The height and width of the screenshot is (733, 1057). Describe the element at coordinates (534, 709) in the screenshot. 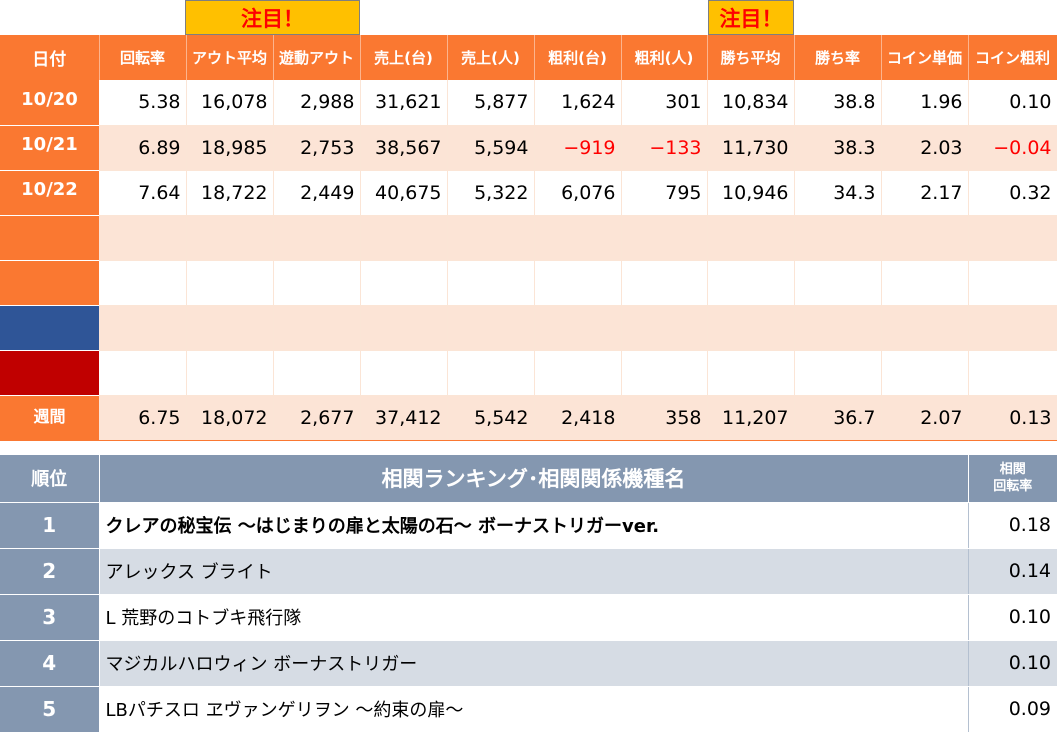

I see `machine-name: LBパチスロ ヱヴァンゲリヲン ～約束の扉～` at that location.